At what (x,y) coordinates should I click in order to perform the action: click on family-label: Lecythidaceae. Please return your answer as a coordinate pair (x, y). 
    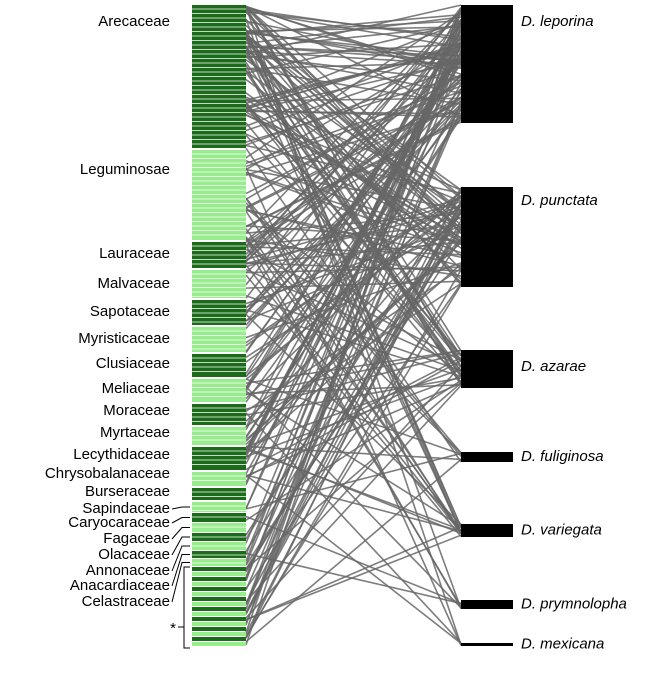
    Looking at the image, I should click on (121, 454).